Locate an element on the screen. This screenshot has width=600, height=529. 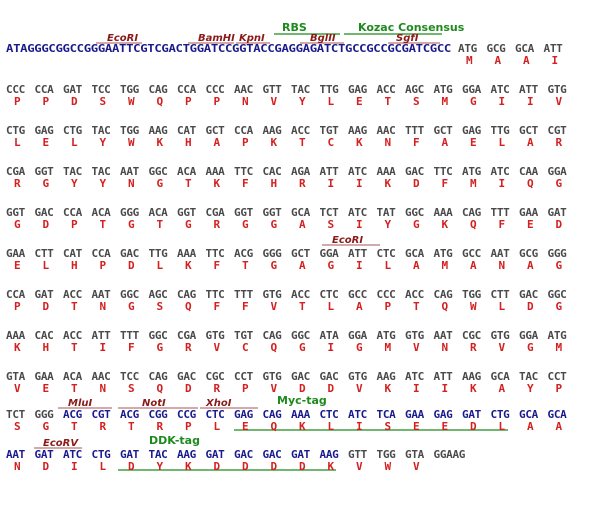
feature-label-ddk-tag: DDK-tag is located at coordinates (174, 440).